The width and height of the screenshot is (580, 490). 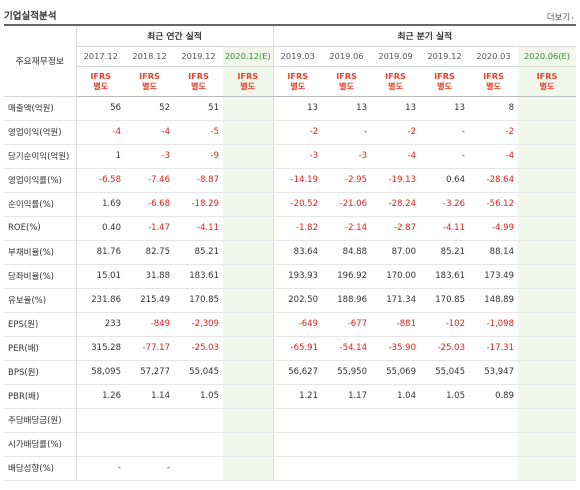 What do you see at coordinates (149, 156) in the screenshot?
I see `table-cell: -3` at bounding box center [149, 156].